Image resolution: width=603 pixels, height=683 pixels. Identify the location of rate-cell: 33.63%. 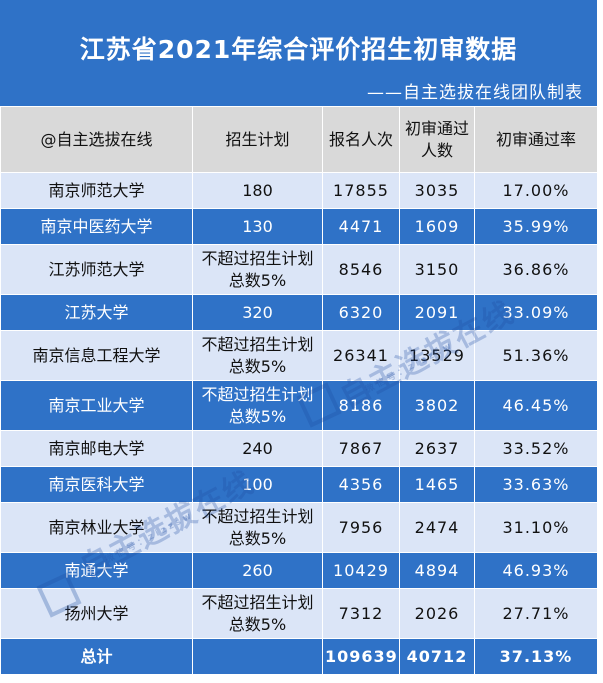
(536, 484).